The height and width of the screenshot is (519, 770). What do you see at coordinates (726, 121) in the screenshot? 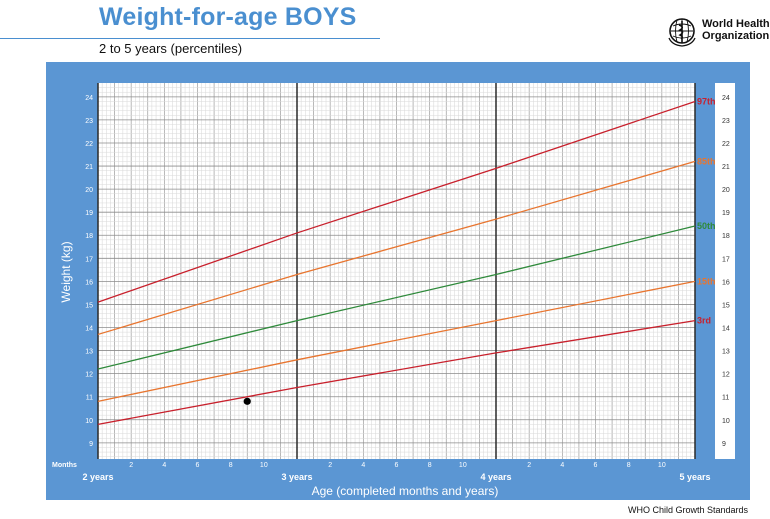
I see `y-tick-label-right: 23` at bounding box center [726, 121].